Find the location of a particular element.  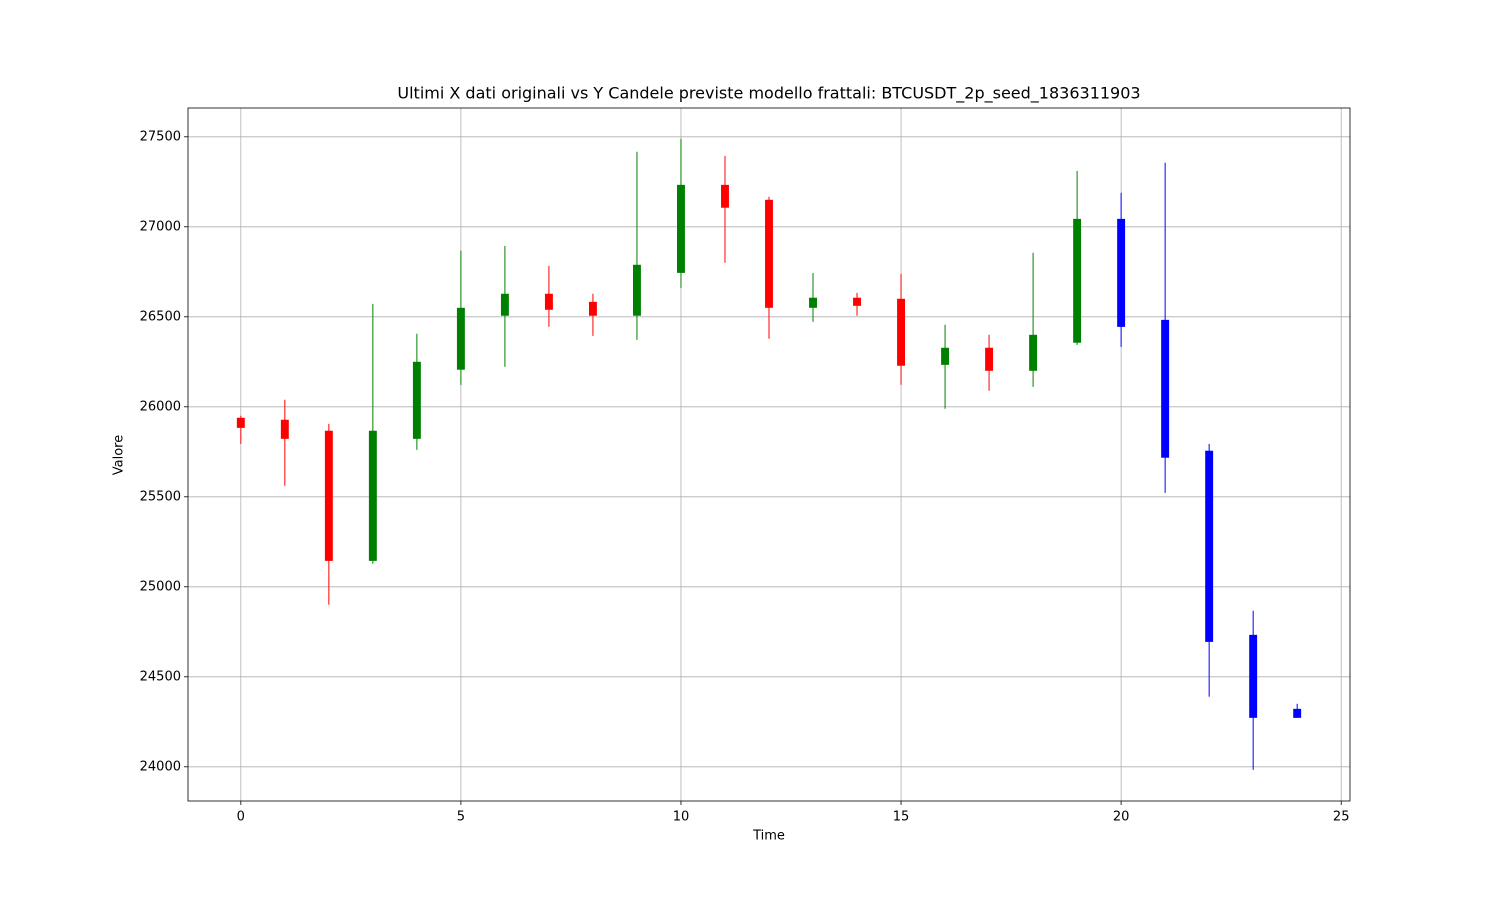

y-tick-label: 27000 is located at coordinates (160, 226).